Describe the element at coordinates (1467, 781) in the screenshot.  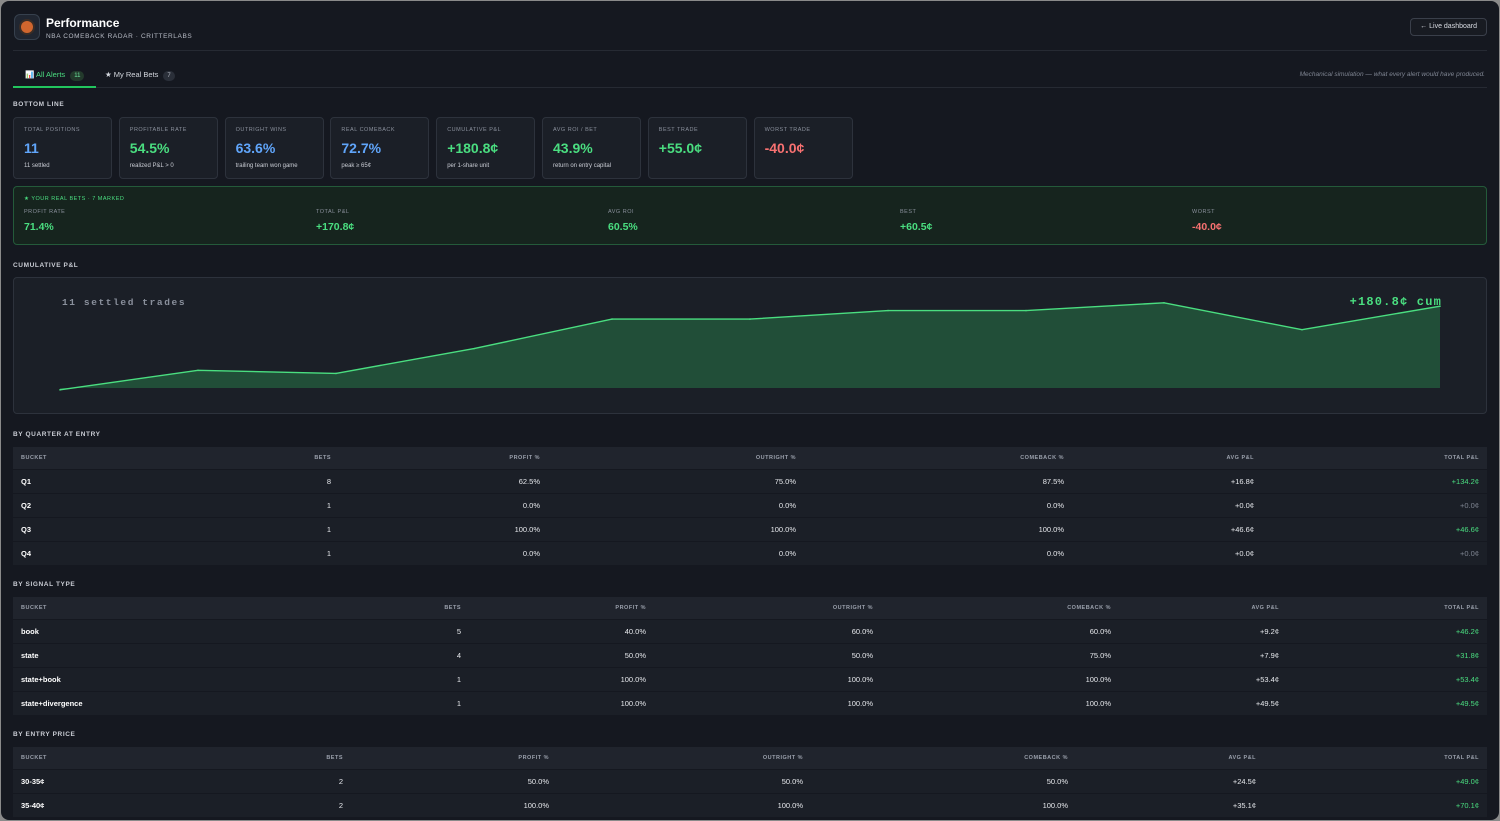
I see `table-cell: +49.0¢` at that location.